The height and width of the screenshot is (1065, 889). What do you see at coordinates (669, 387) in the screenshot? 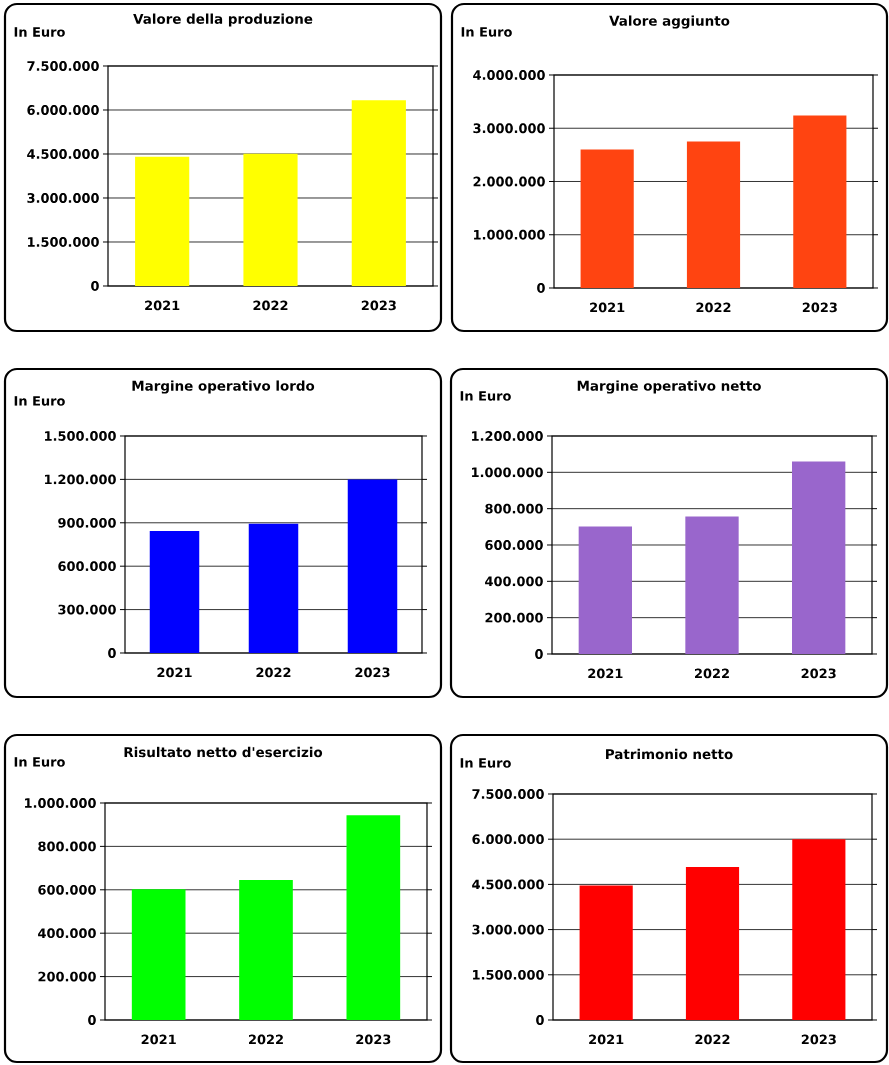
I see `chart-title: Margine operativo netto` at bounding box center [669, 387].